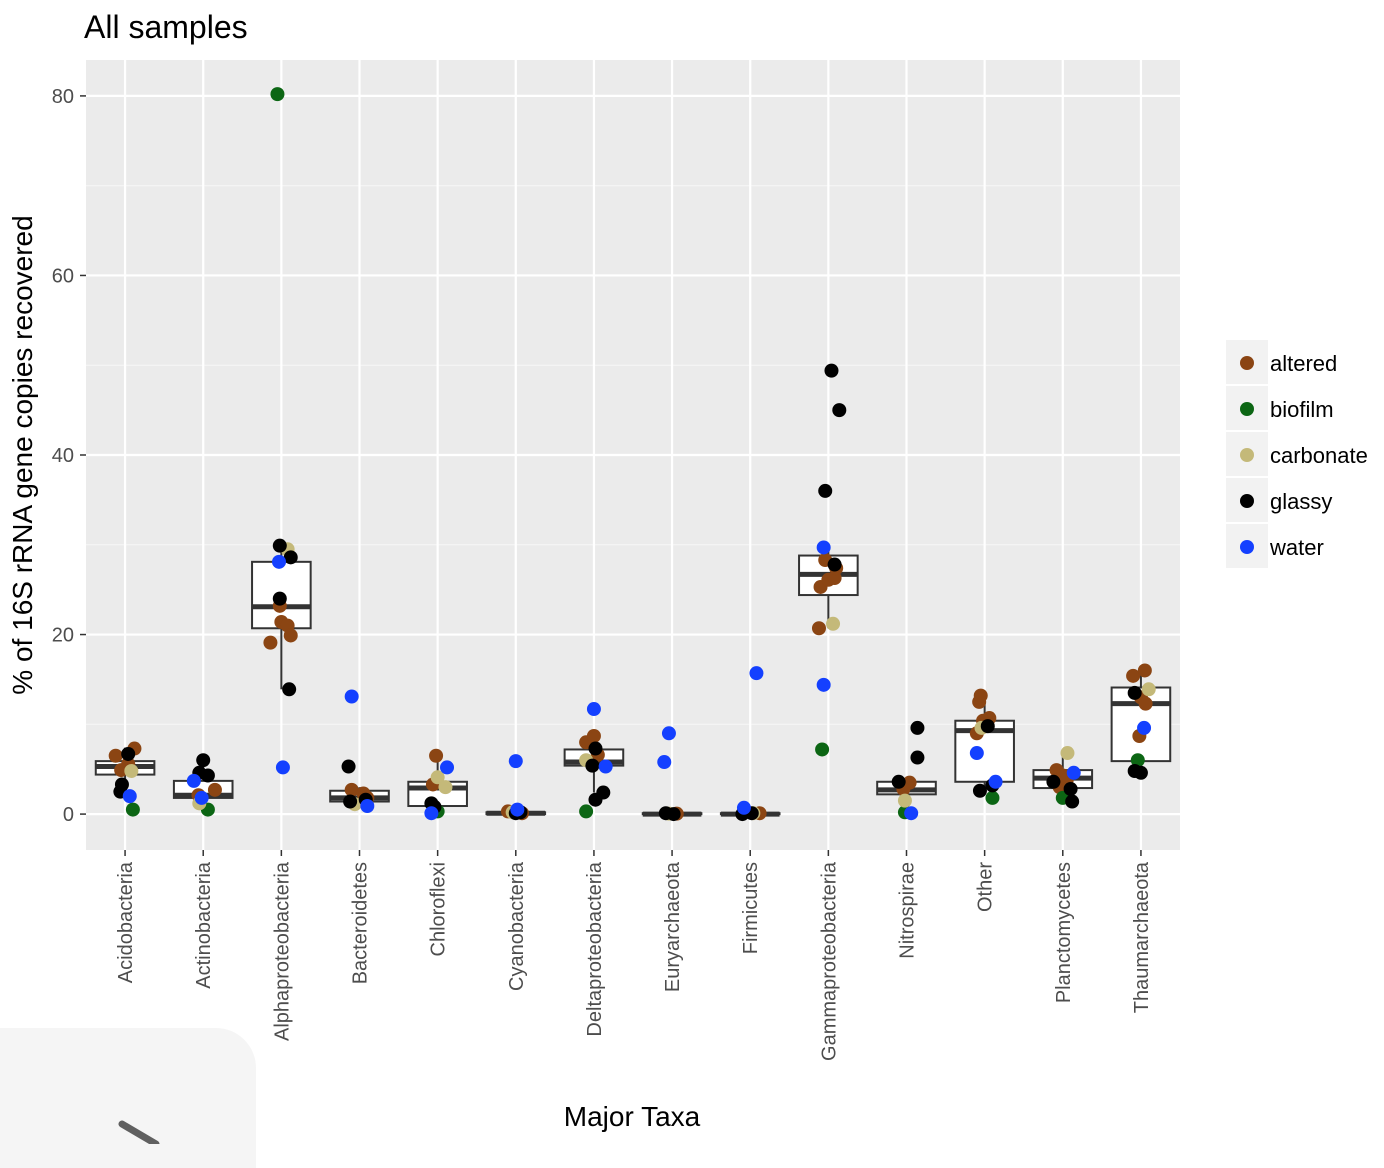 Image resolution: width=1384 pixels, height=1168 pixels. Describe the element at coordinates (632, 1116) in the screenshot. I see `x-axis-title: Major Taxa` at that location.